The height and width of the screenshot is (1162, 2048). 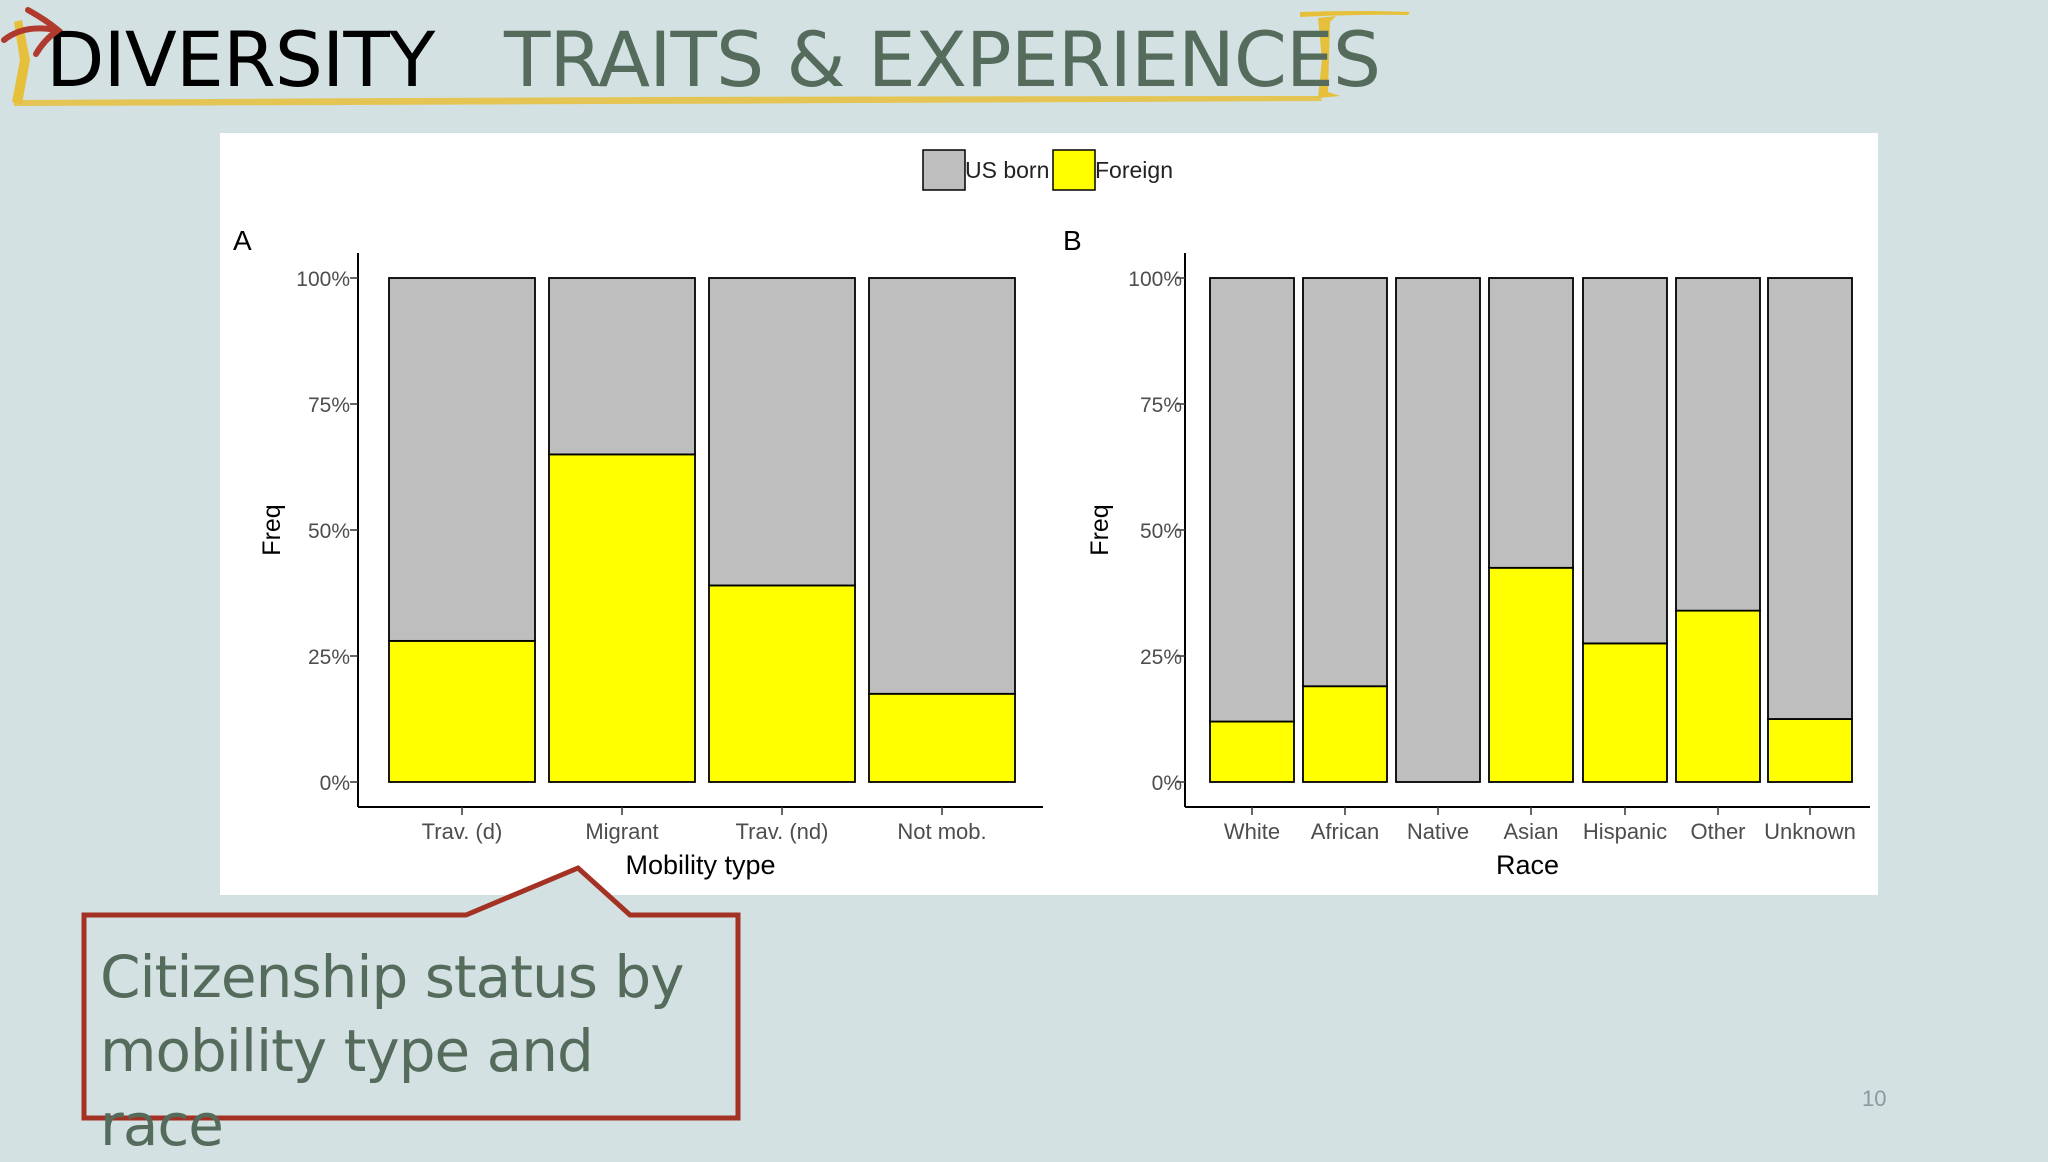 I want to click on right-bracket-icon, so click(x=1329, y=57).